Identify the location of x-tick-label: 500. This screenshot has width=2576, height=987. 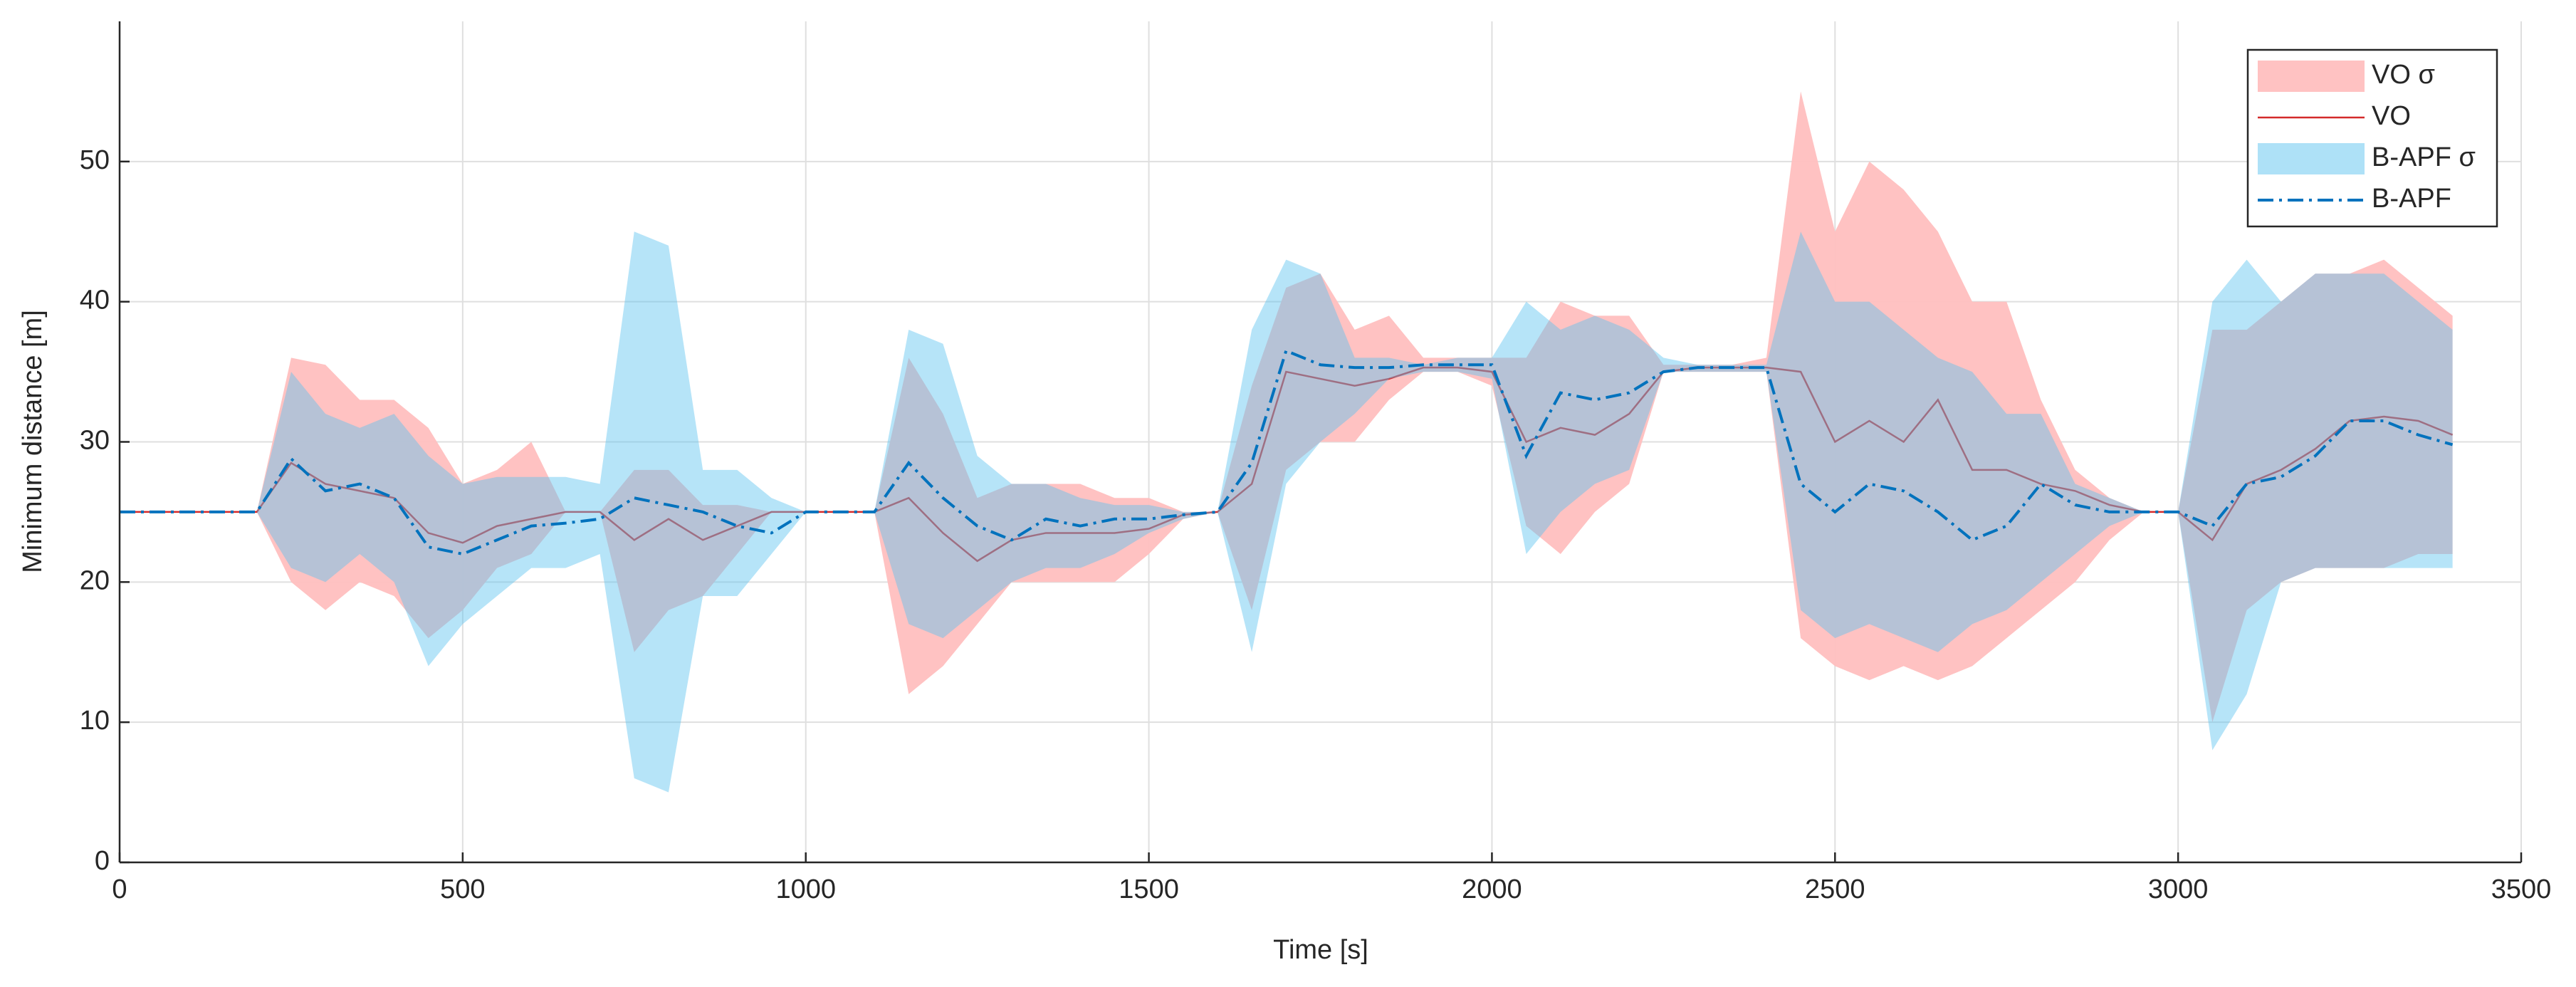
(462, 889).